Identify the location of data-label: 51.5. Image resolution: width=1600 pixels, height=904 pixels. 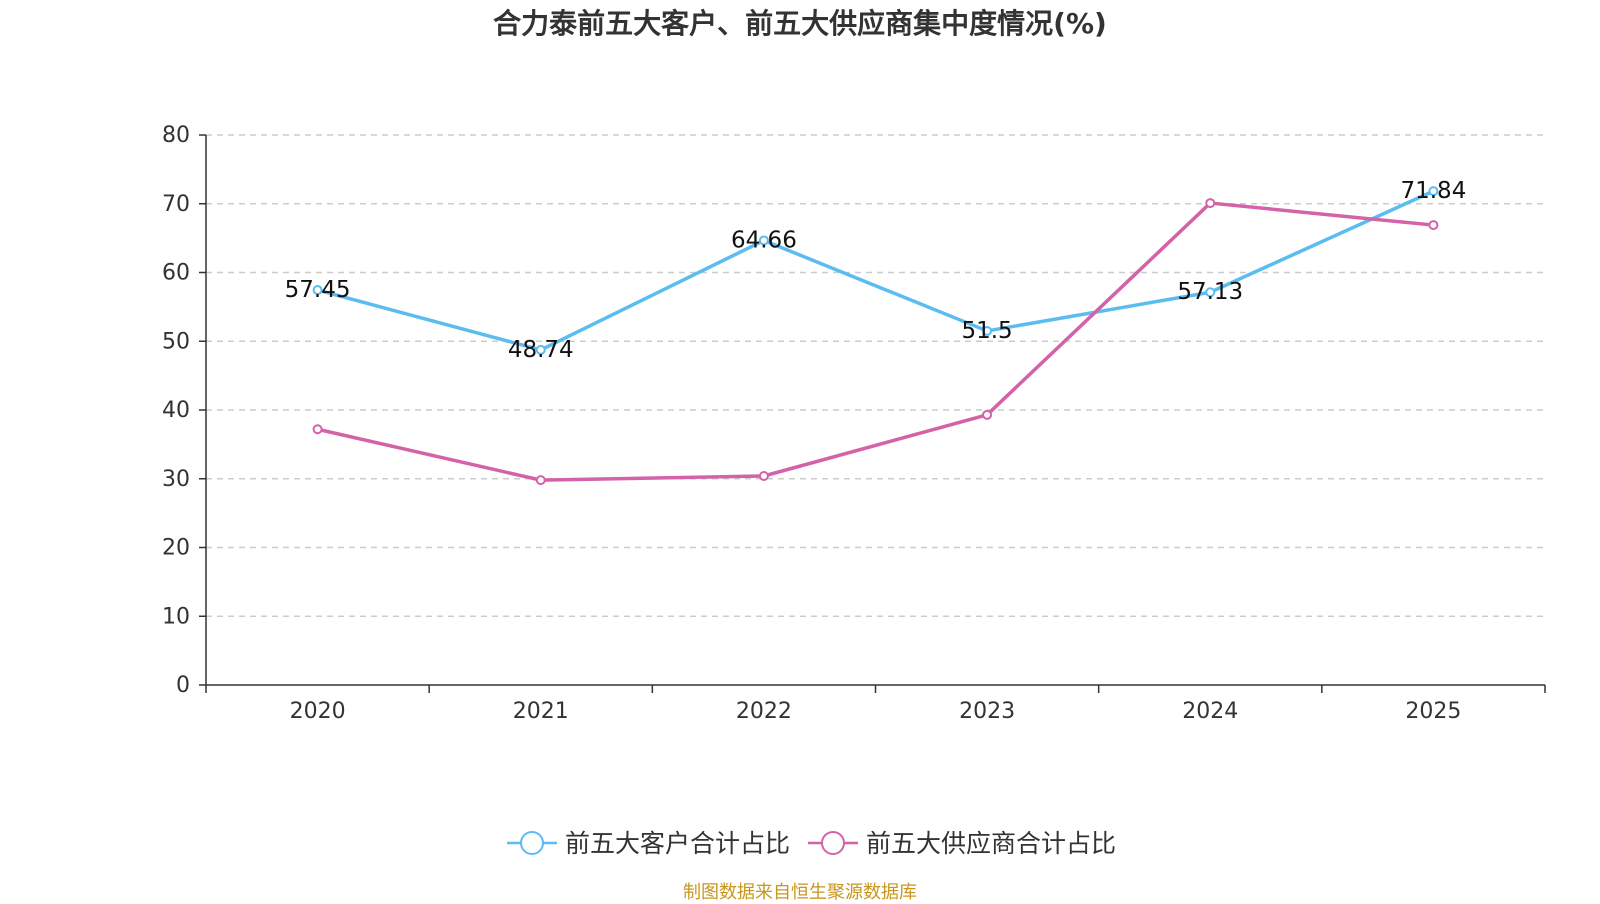
(986, 331).